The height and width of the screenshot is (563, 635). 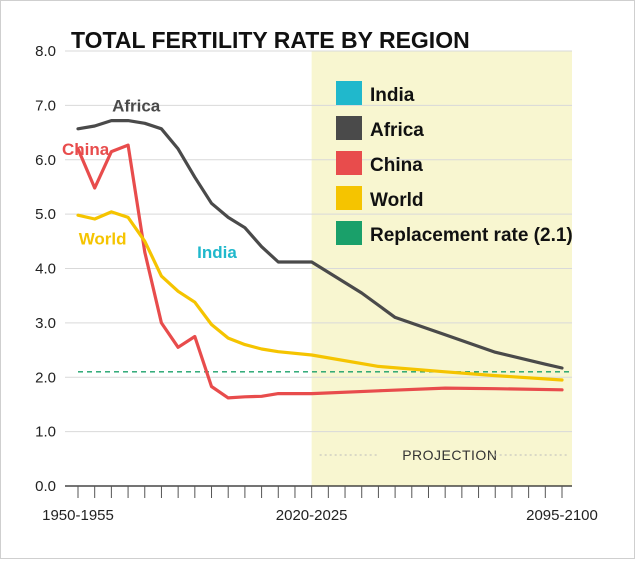 What do you see at coordinates (449, 455) in the screenshot?
I see `projection-label: PROJECTION` at bounding box center [449, 455].